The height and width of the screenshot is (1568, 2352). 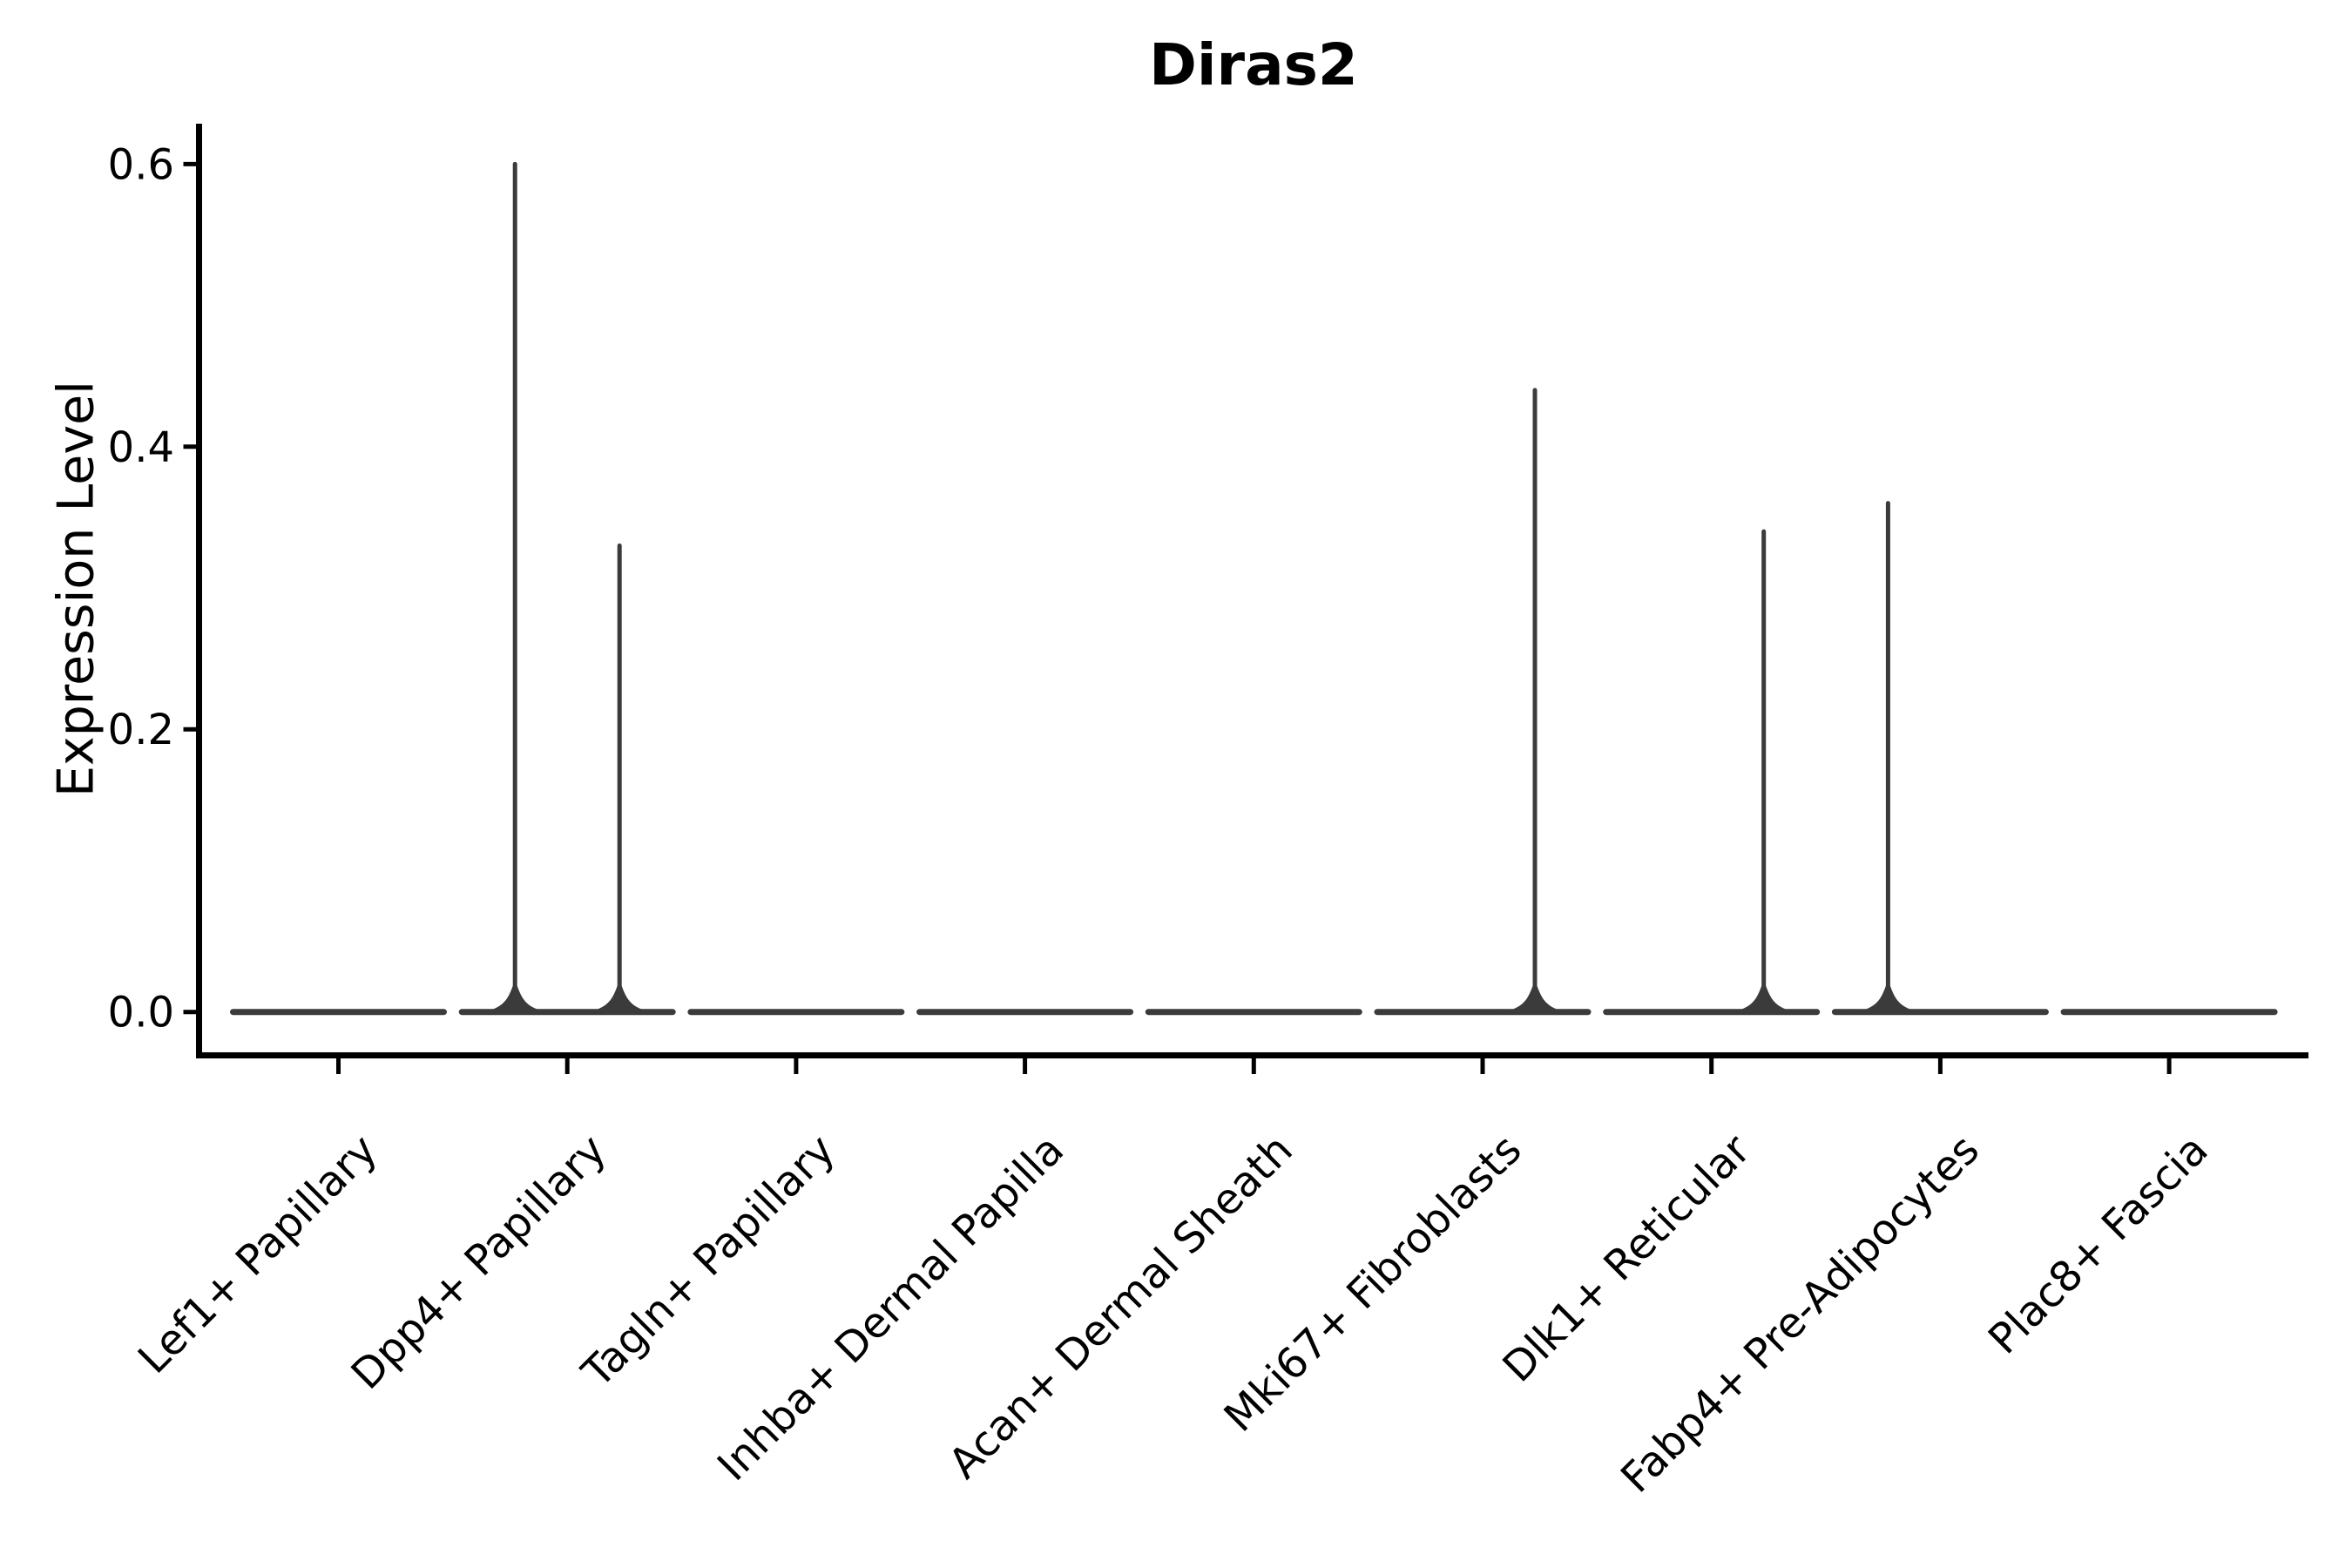 I want to click on x-tick-label: Lef1+ Papillary, so click(x=258, y=1254).